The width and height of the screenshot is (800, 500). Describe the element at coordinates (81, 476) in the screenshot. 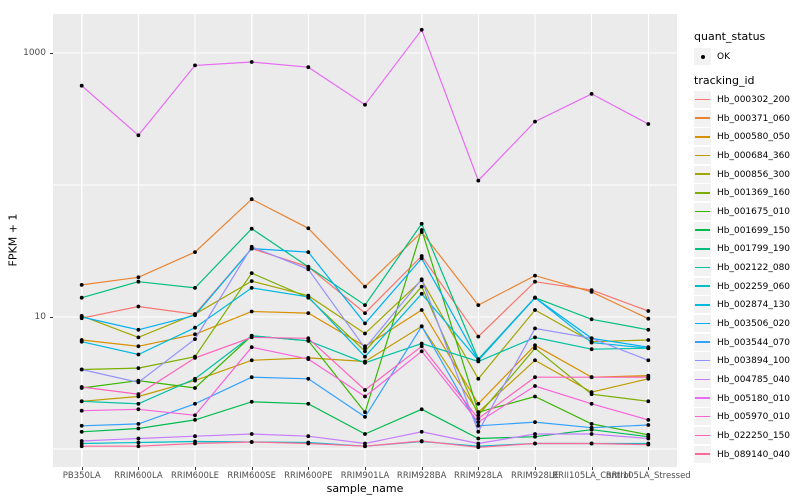

I see `x-tick-label: PB350LA` at that location.